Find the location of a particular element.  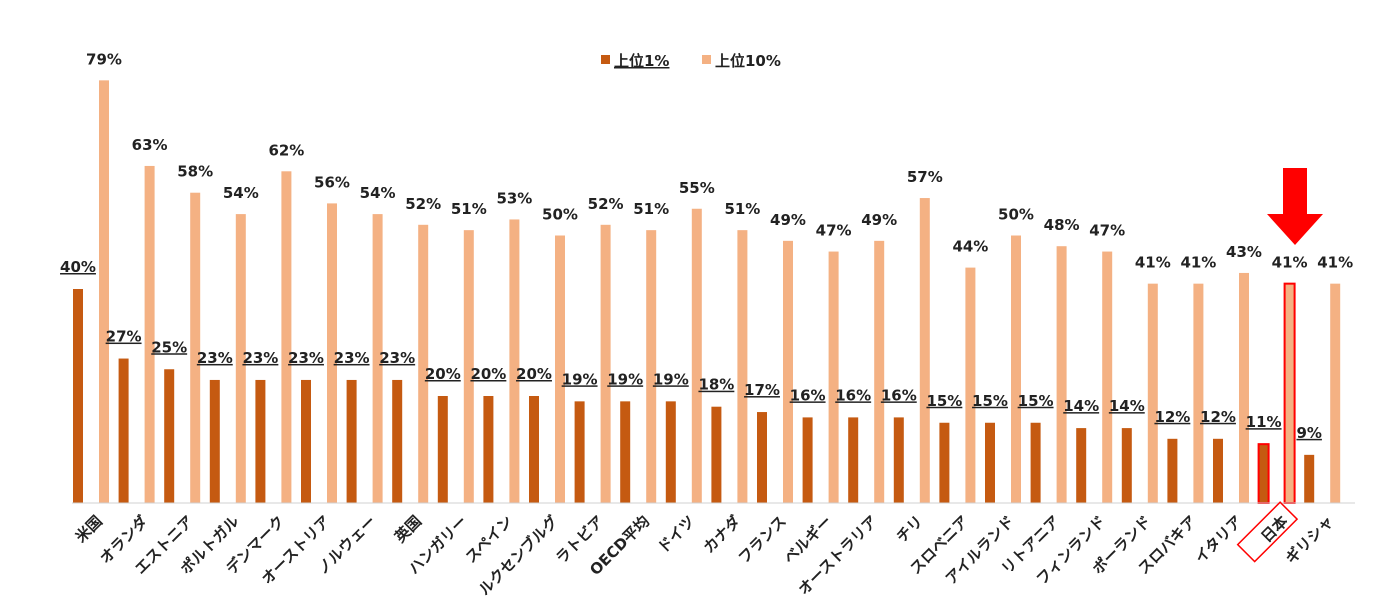

value-label-top1: 17% is located at coordinates (762, 390).